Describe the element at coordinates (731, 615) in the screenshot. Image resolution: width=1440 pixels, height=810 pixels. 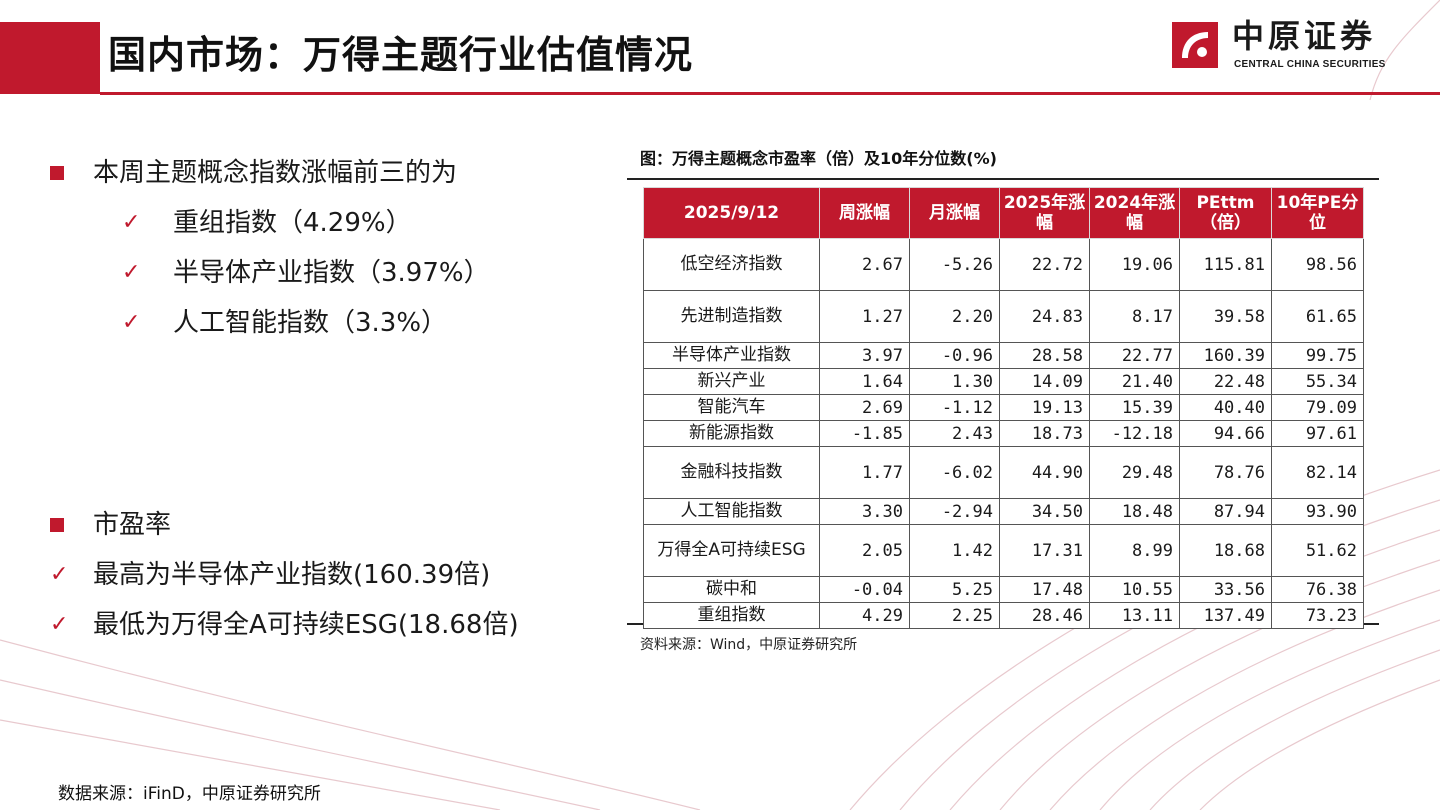
I see `table-cell-name: 重组指数` at that location.